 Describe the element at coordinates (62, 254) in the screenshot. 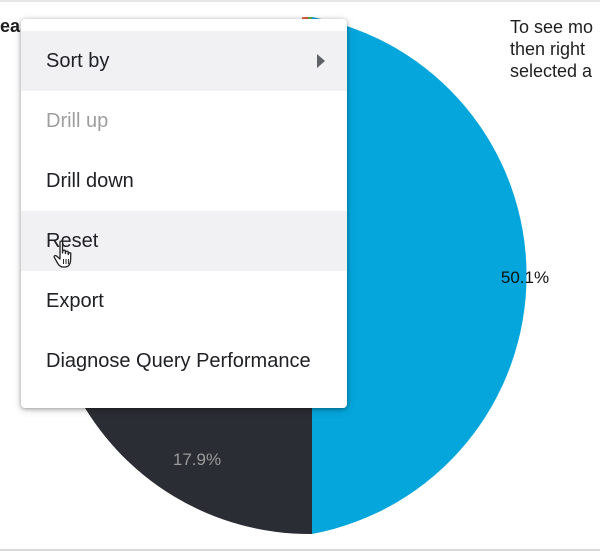

I see `hand-pointer-icon` at that location.